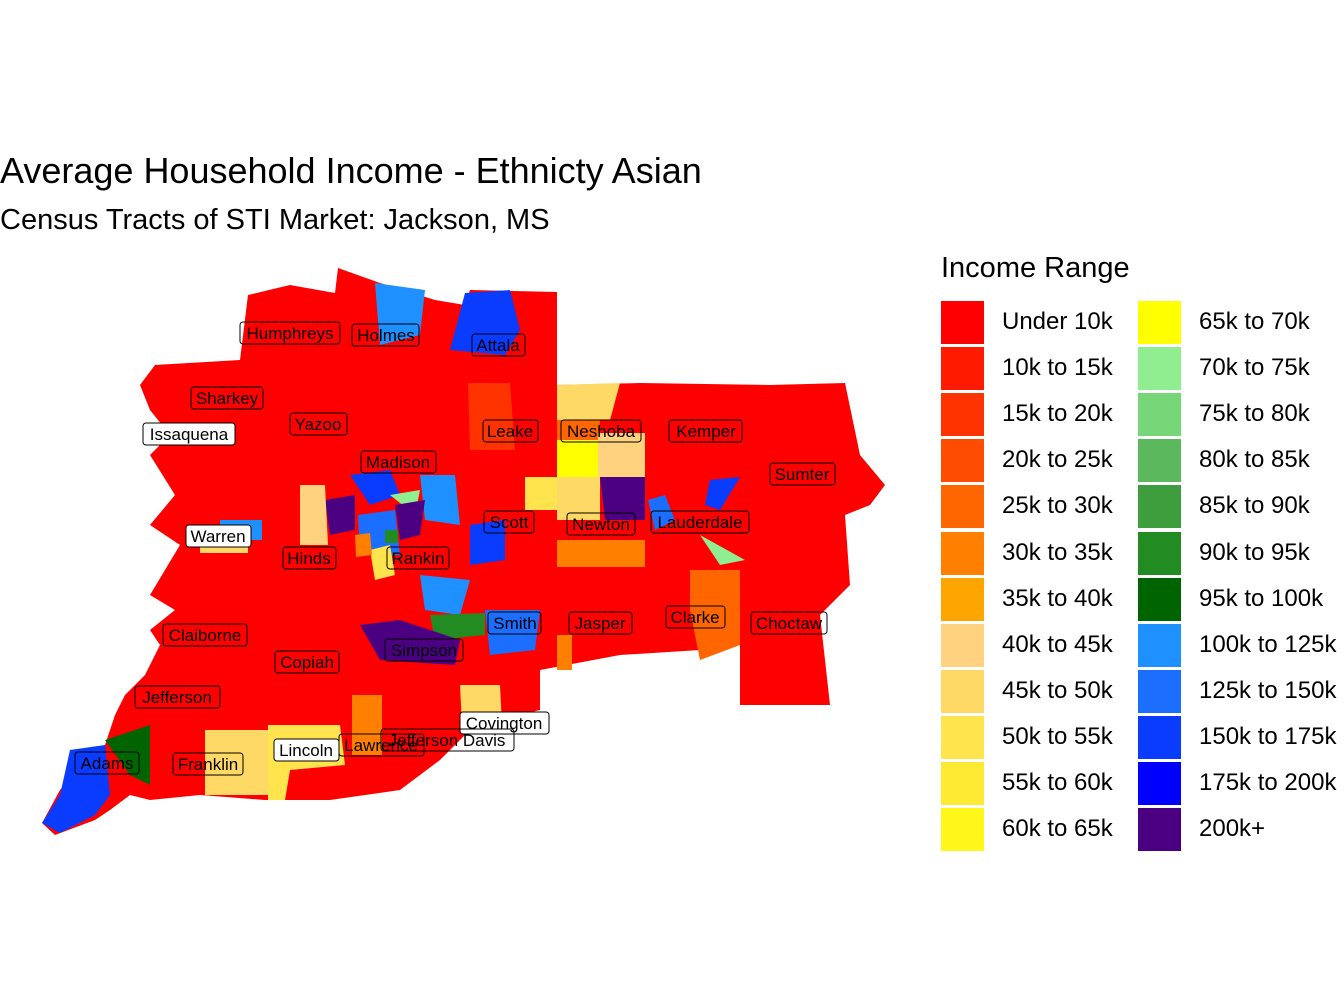 This screenshot has width=1344, height=1008. What do you see at coordinates (1057, 736) in the screenshot?
I see `legend-label: 50k to 55k` at bounding box center [1057, 736].